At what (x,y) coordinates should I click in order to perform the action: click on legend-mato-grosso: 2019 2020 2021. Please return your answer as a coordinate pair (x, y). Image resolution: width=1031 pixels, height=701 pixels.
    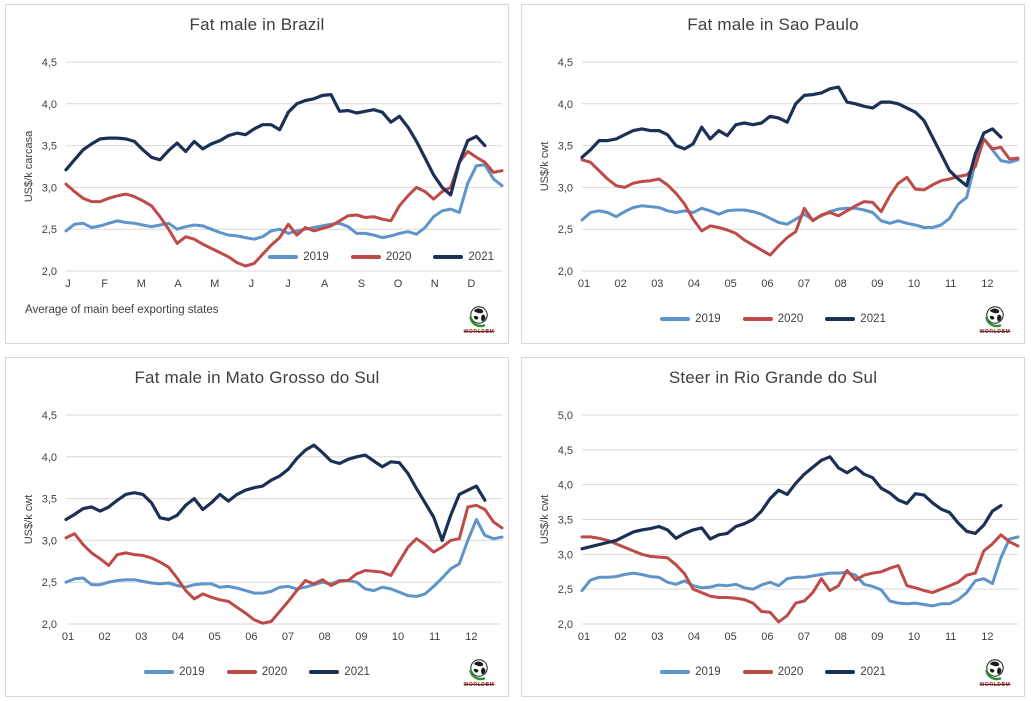
    Looking at the image, I should click on (257, 672).